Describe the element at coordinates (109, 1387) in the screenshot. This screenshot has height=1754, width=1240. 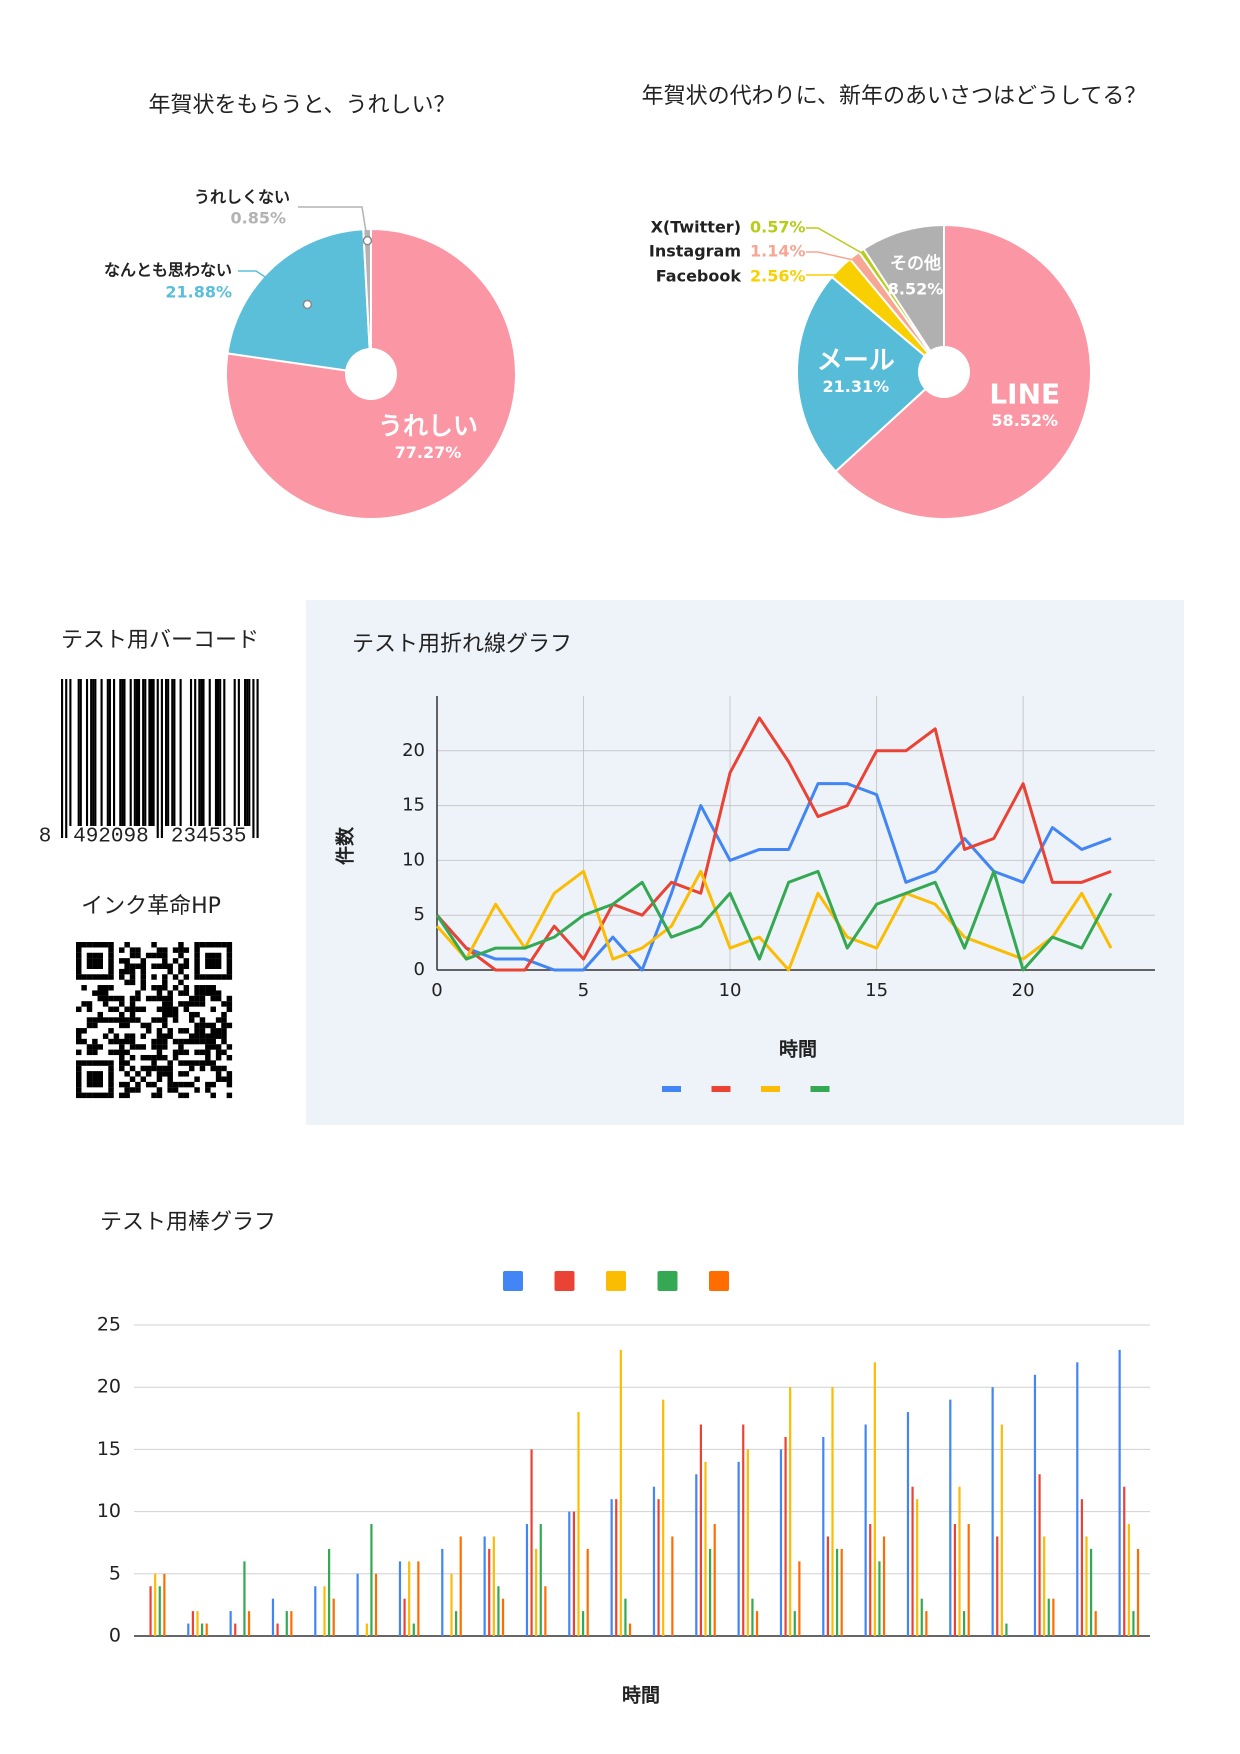
I see `y-tick-label: 20` at that location.